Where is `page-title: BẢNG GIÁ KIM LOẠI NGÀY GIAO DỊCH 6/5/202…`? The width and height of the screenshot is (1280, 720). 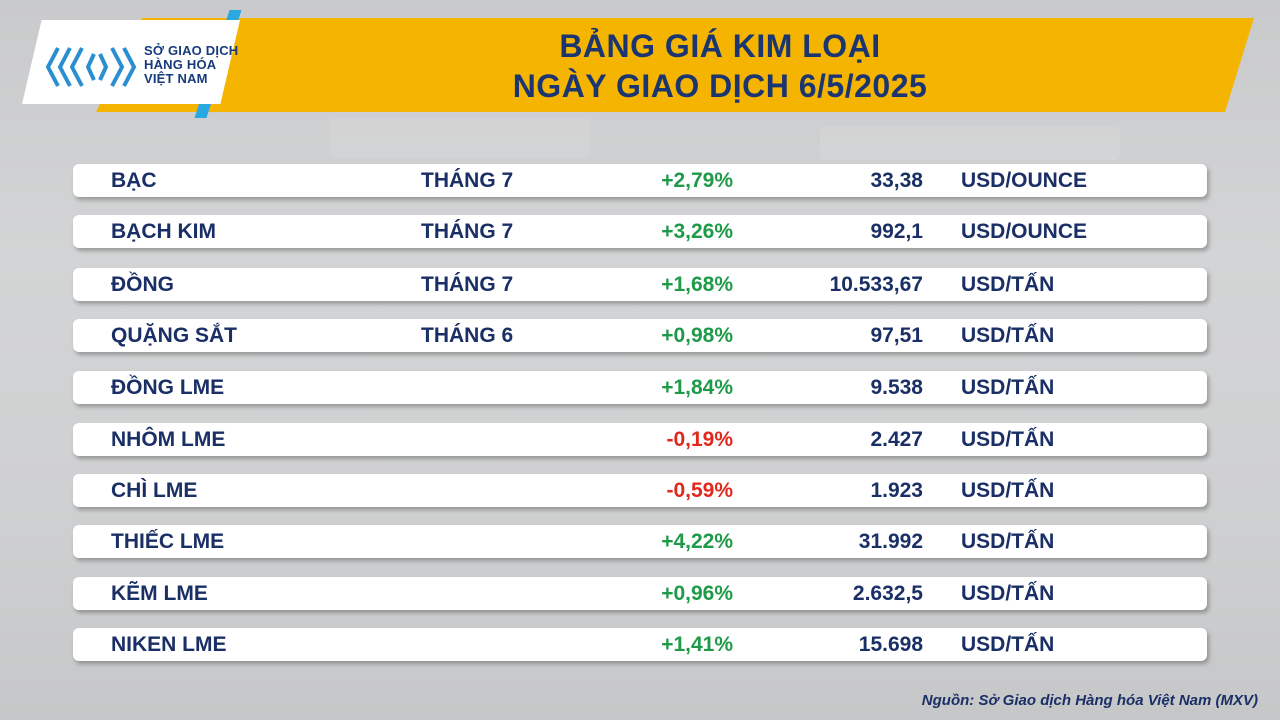 page-title: BẢNG GIÁ KIM LOẠI NGÀY GIAO DỊCH 6/5/202… is located at coordinates (720, 66).